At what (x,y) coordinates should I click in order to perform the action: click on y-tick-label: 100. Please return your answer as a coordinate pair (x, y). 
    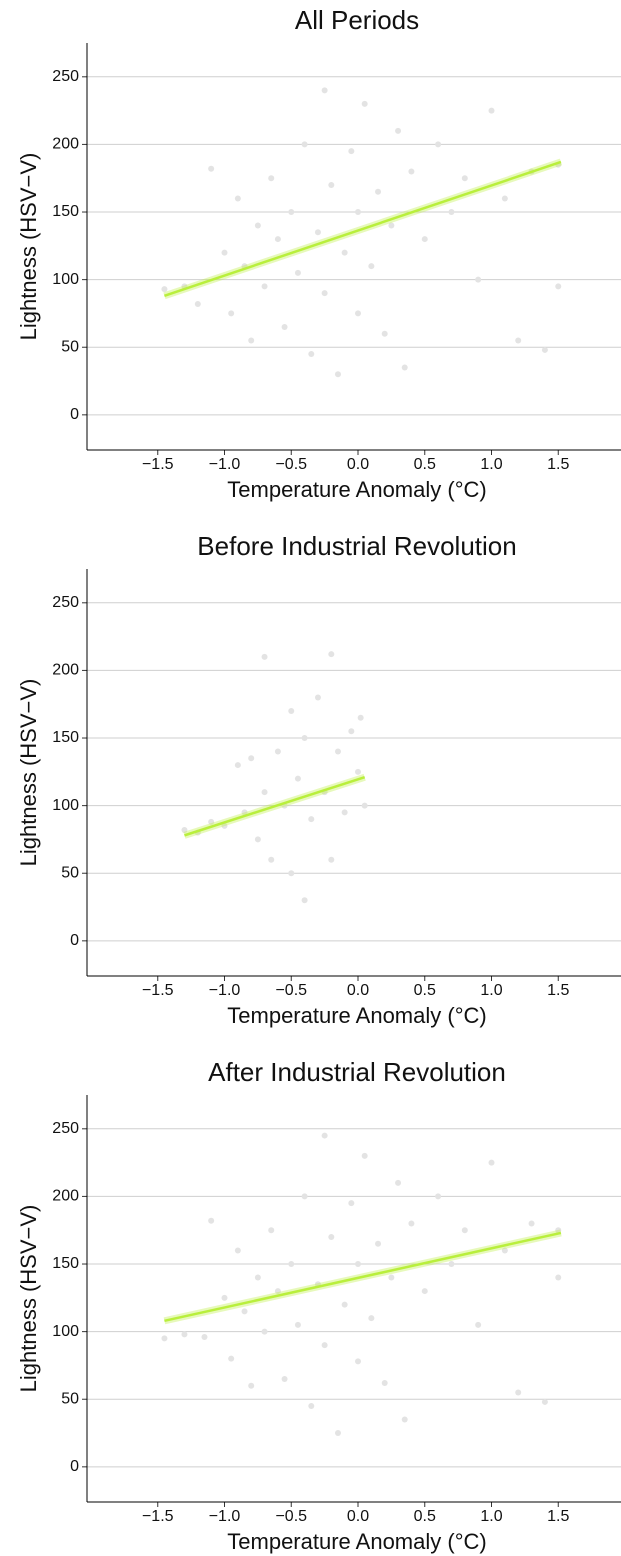
    Looking at the image, I should click on (65, 805).